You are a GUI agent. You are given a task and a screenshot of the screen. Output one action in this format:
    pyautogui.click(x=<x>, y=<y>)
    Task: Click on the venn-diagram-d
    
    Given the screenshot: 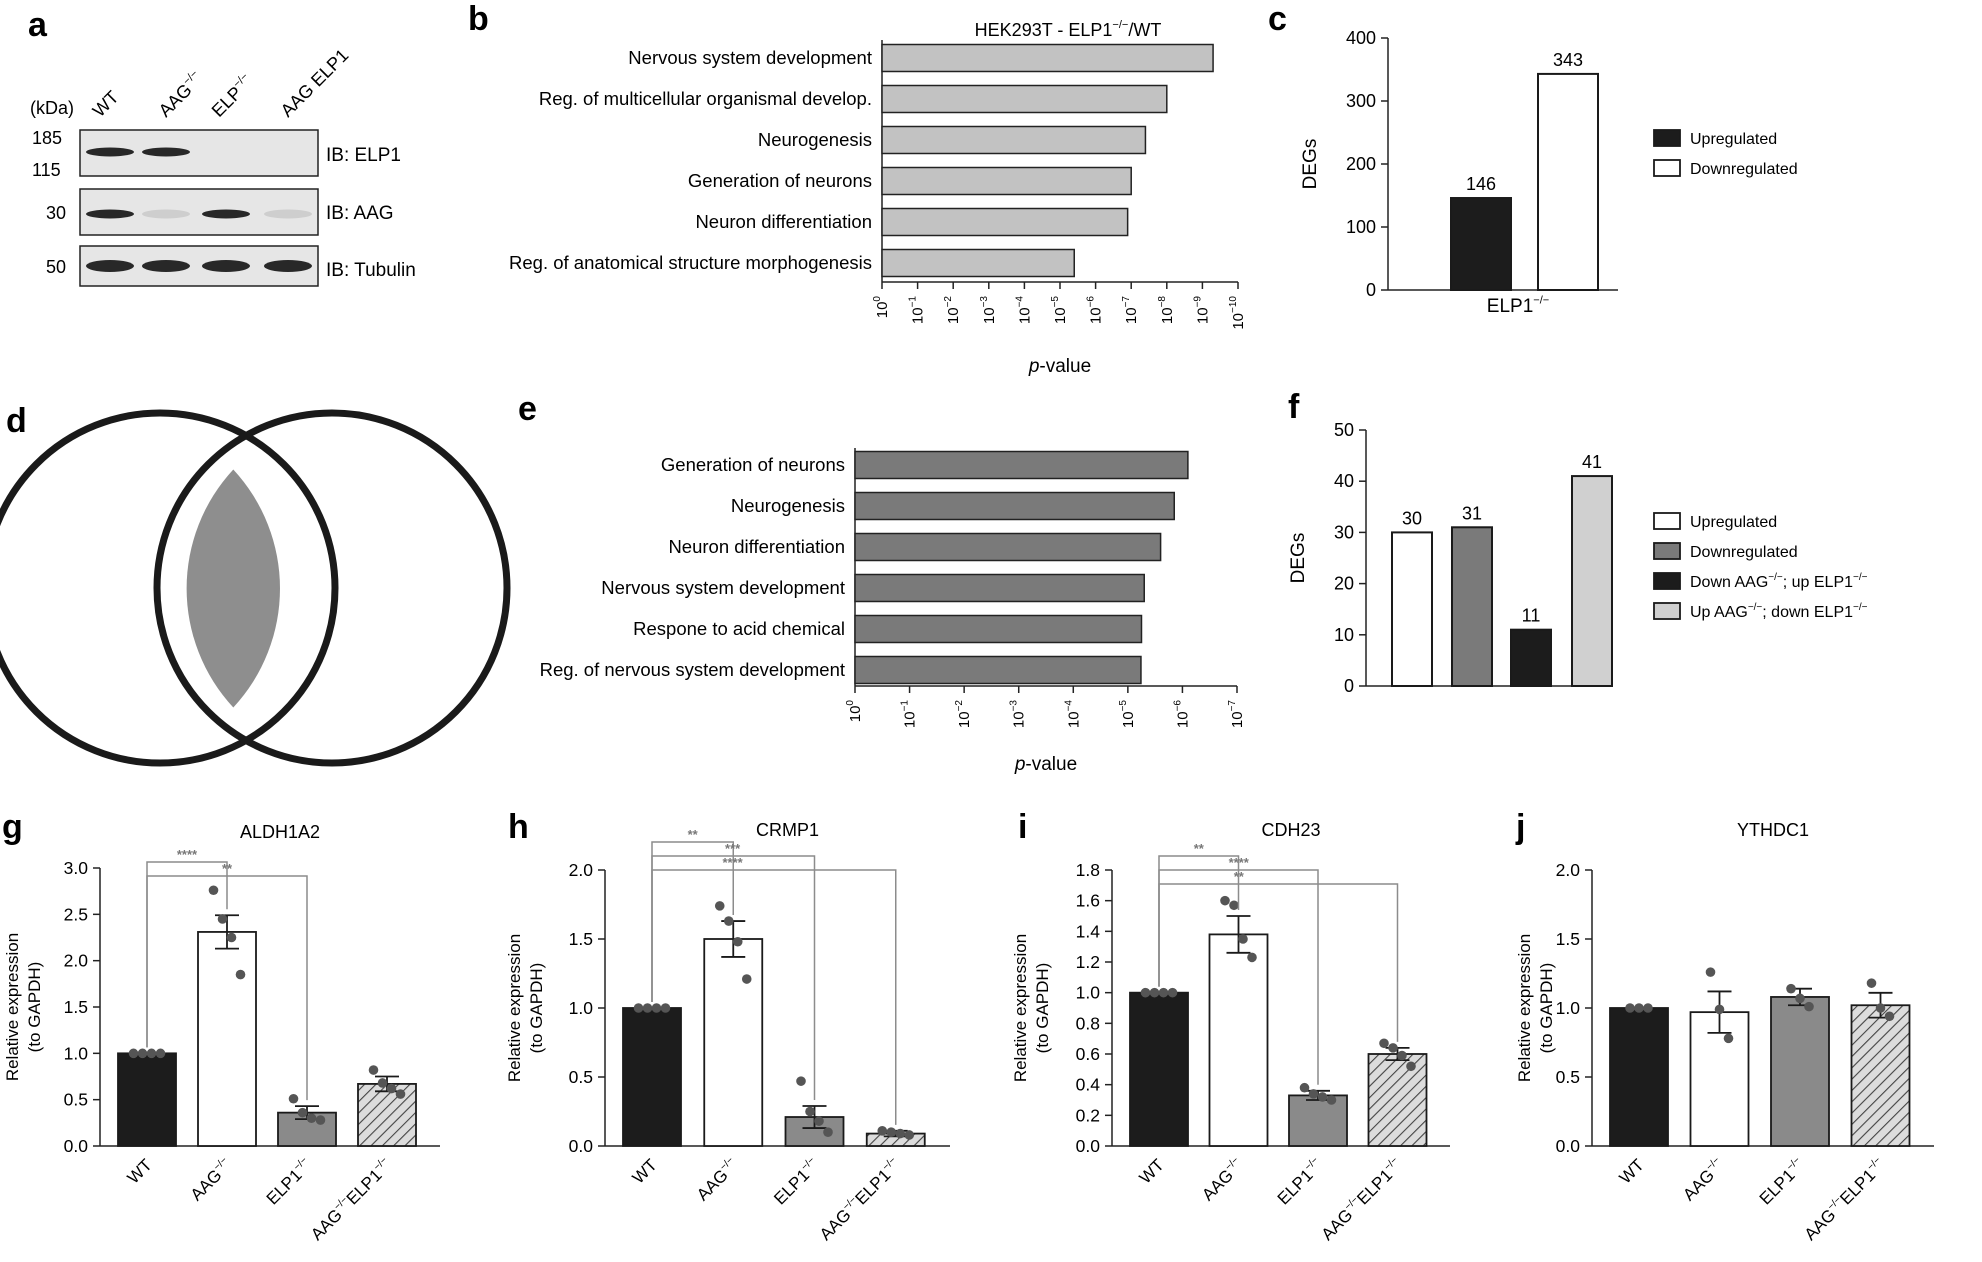 What is the action you would take?
    pyautogui.click(x=255, y=588)
    